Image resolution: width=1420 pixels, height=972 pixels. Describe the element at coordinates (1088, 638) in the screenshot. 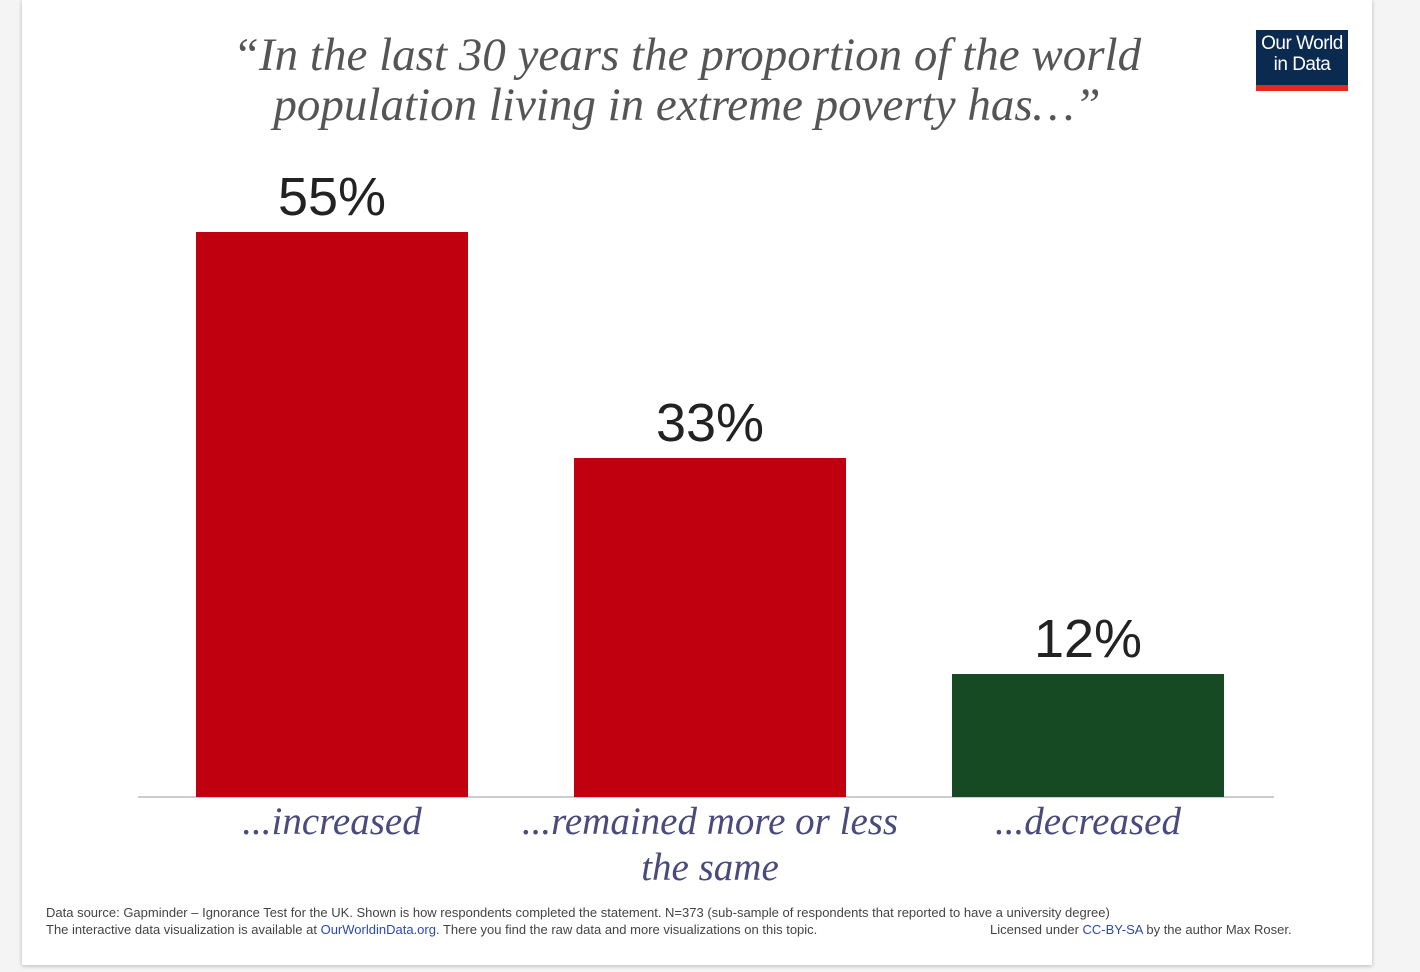

I see `value-label: 12%` at that location.